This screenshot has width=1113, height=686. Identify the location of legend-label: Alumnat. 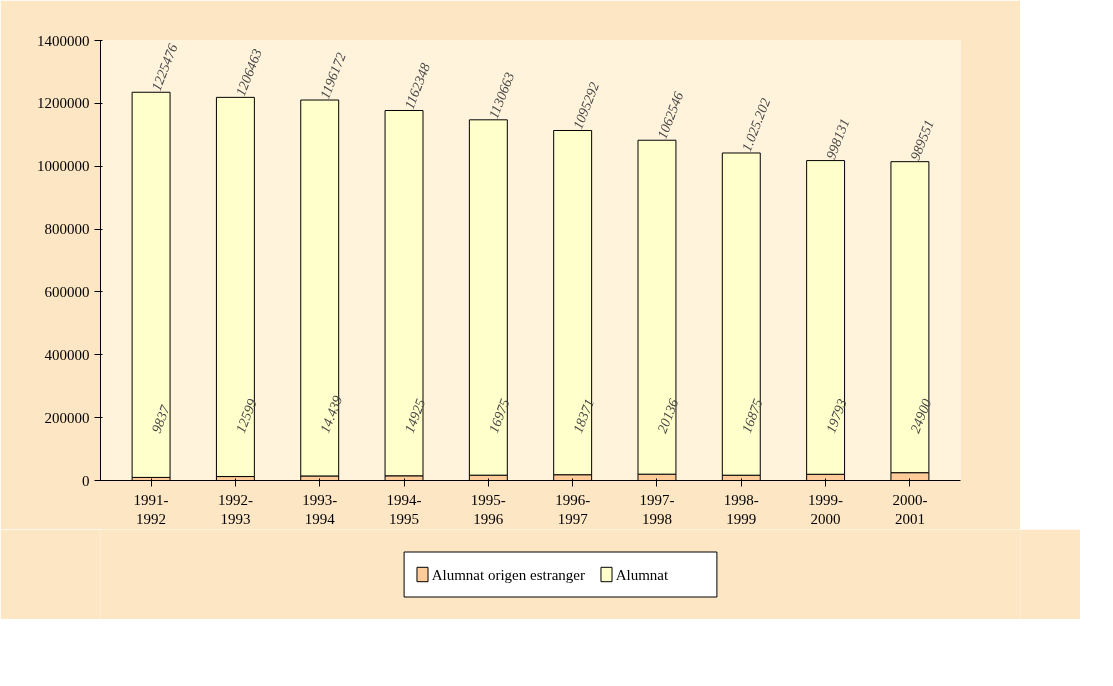
(642, 574).